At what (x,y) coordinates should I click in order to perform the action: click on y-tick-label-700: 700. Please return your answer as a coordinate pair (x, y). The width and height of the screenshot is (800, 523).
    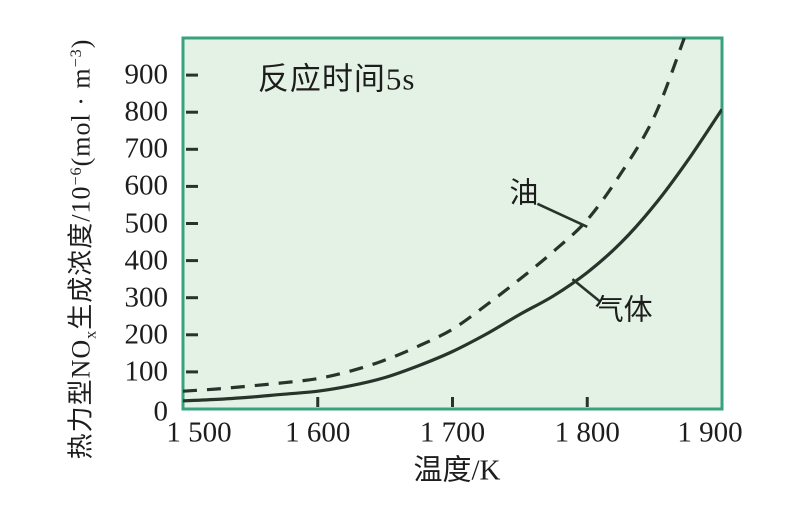
    Looking at the image, I should click on (146, 148).